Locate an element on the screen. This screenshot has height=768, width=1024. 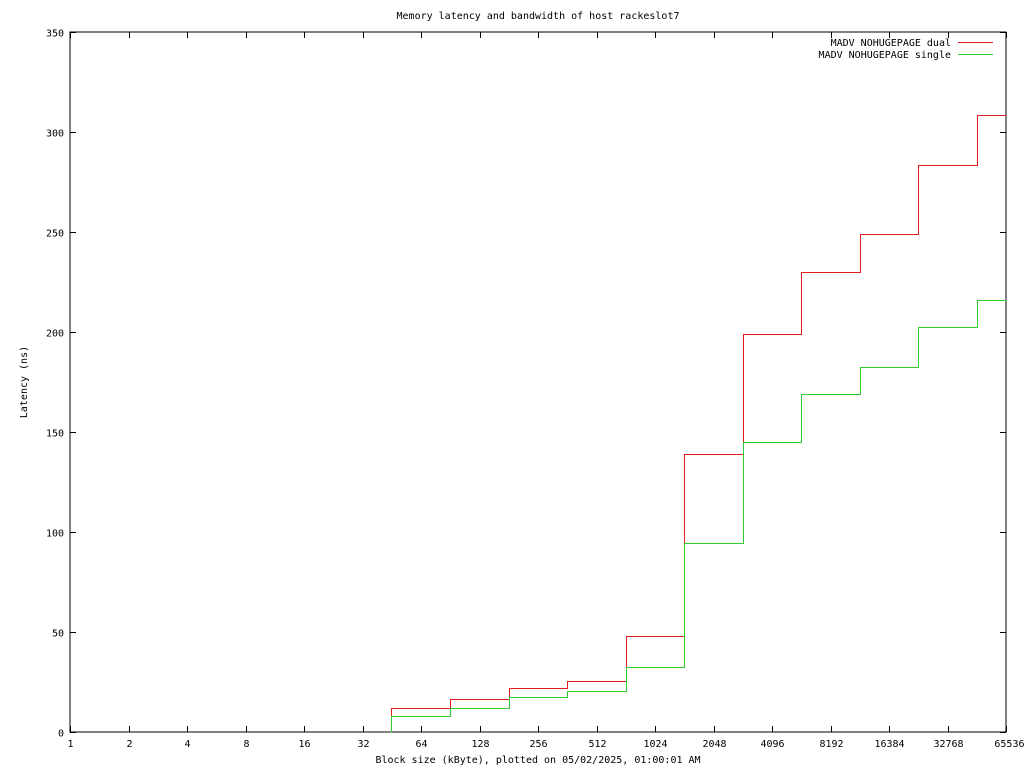
x-tick-label: 16384 is located at coordinates (889, 744).